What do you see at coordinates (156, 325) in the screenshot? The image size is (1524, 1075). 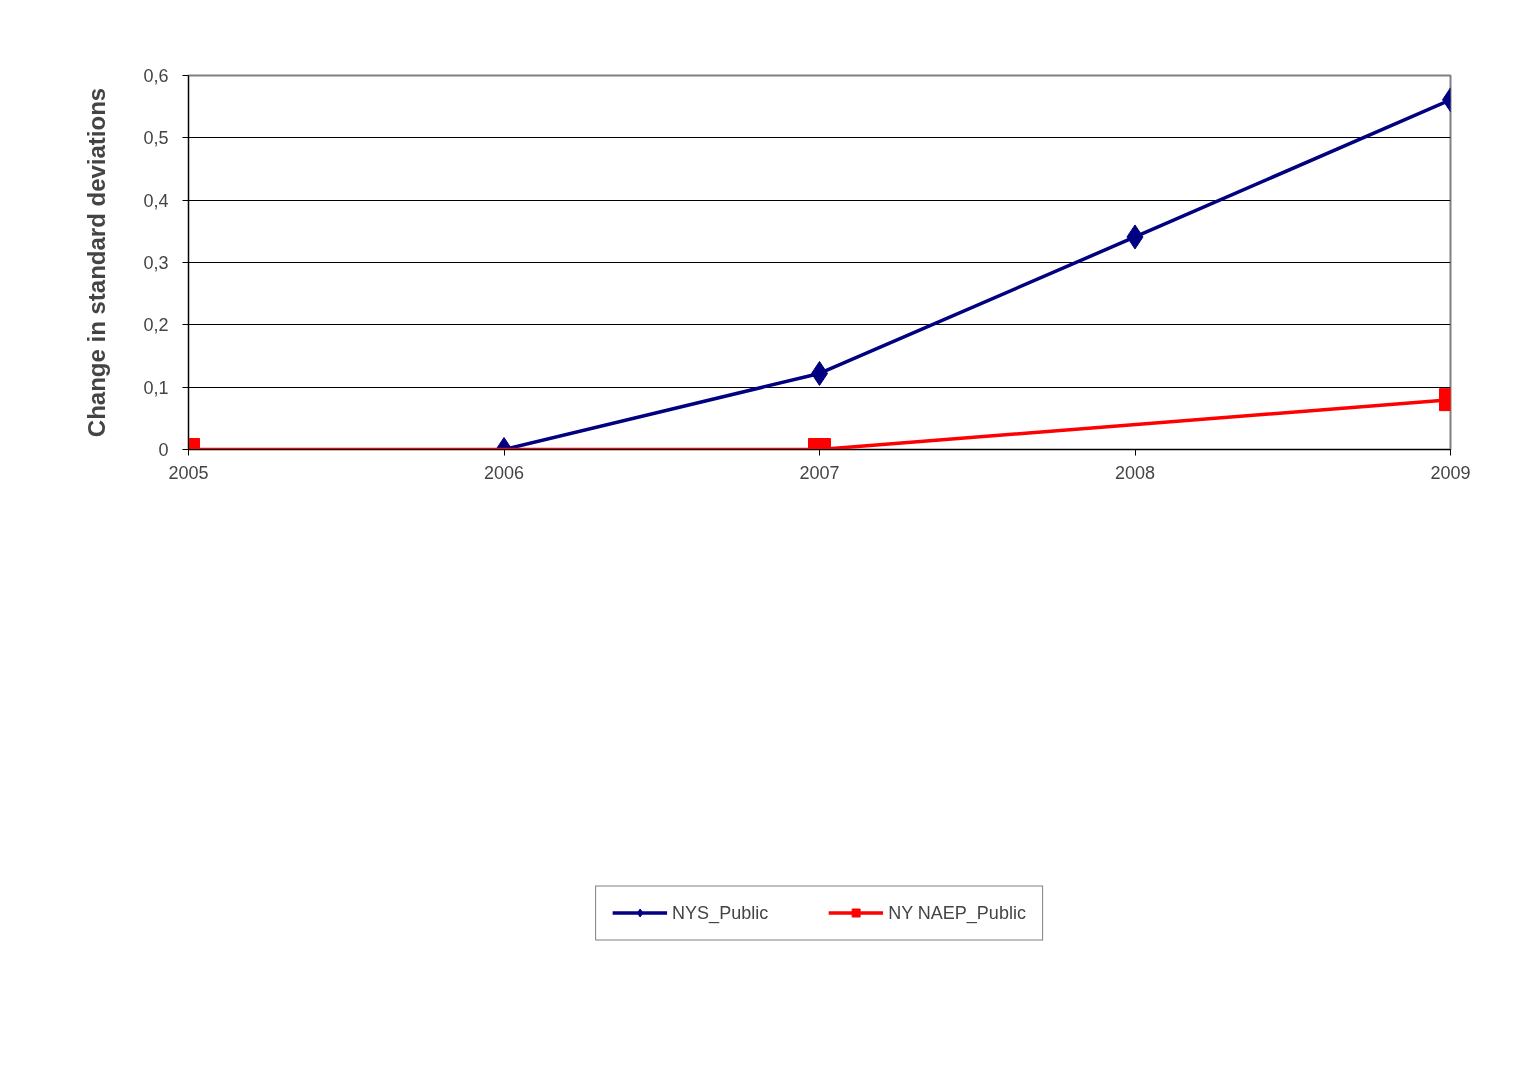 I see `y-tick-label: 0,2` at bounding box center [156, 325].